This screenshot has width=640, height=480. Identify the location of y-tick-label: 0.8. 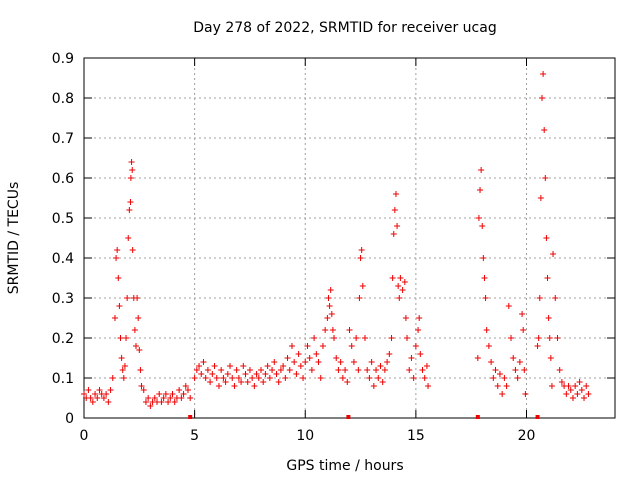
(63, 99).